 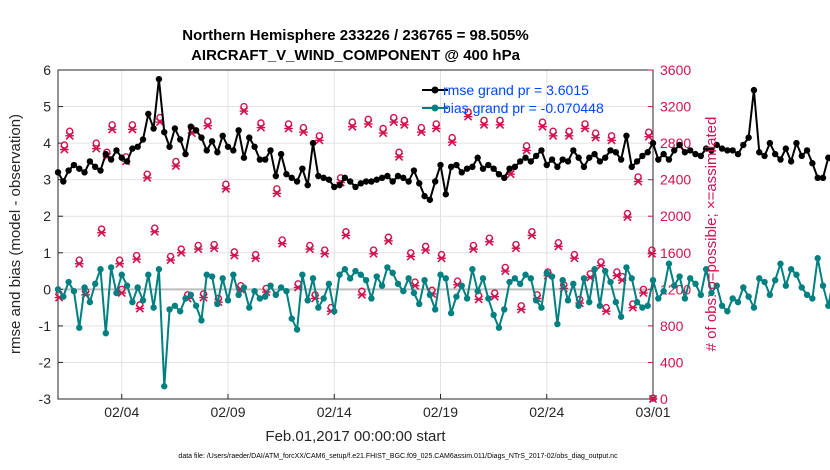 What do you see at coordinates (675, 180) in the screenshot?
I see `y2-tick-label: 2400` at bounding box center [675, 180].